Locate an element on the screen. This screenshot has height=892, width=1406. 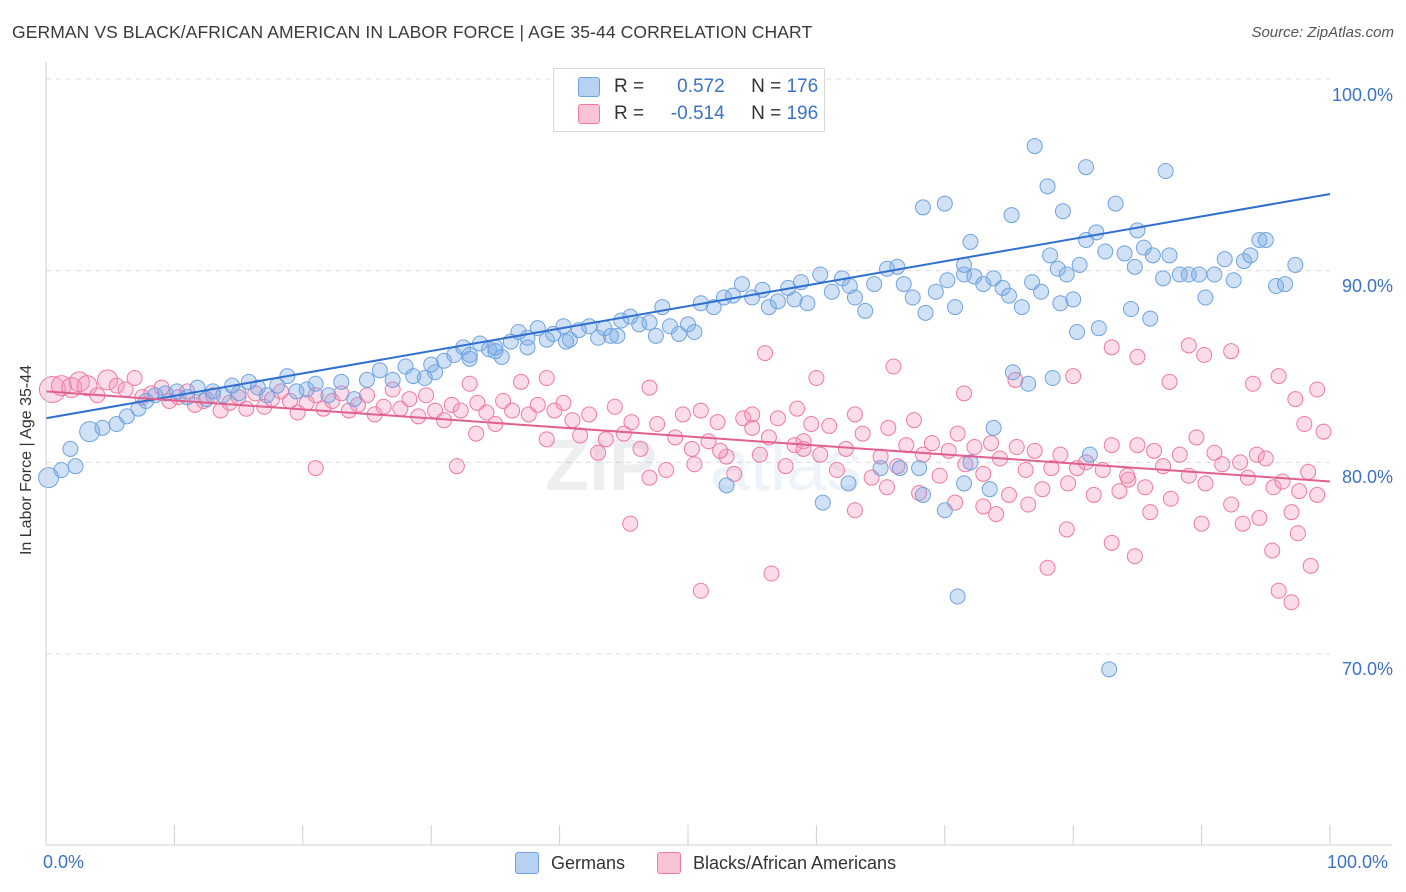
zipatlas-watermark: ZIP atlas is located at coordinates (703, 466).